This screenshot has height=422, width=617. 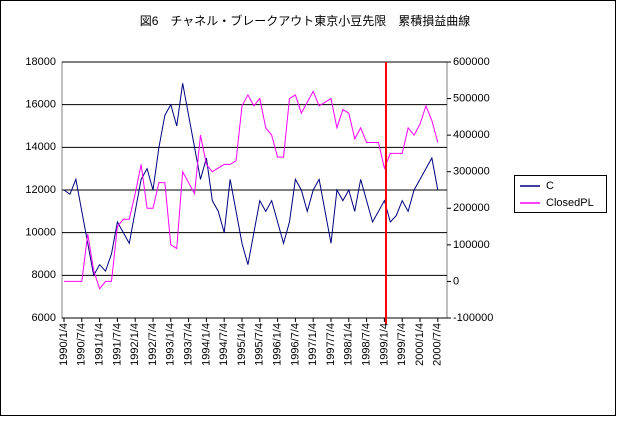 What do you see at coordinates (171, 344) in the screenshot?
I see `x-tick-label: 1993/1/4` at bounding box center [171, 344].